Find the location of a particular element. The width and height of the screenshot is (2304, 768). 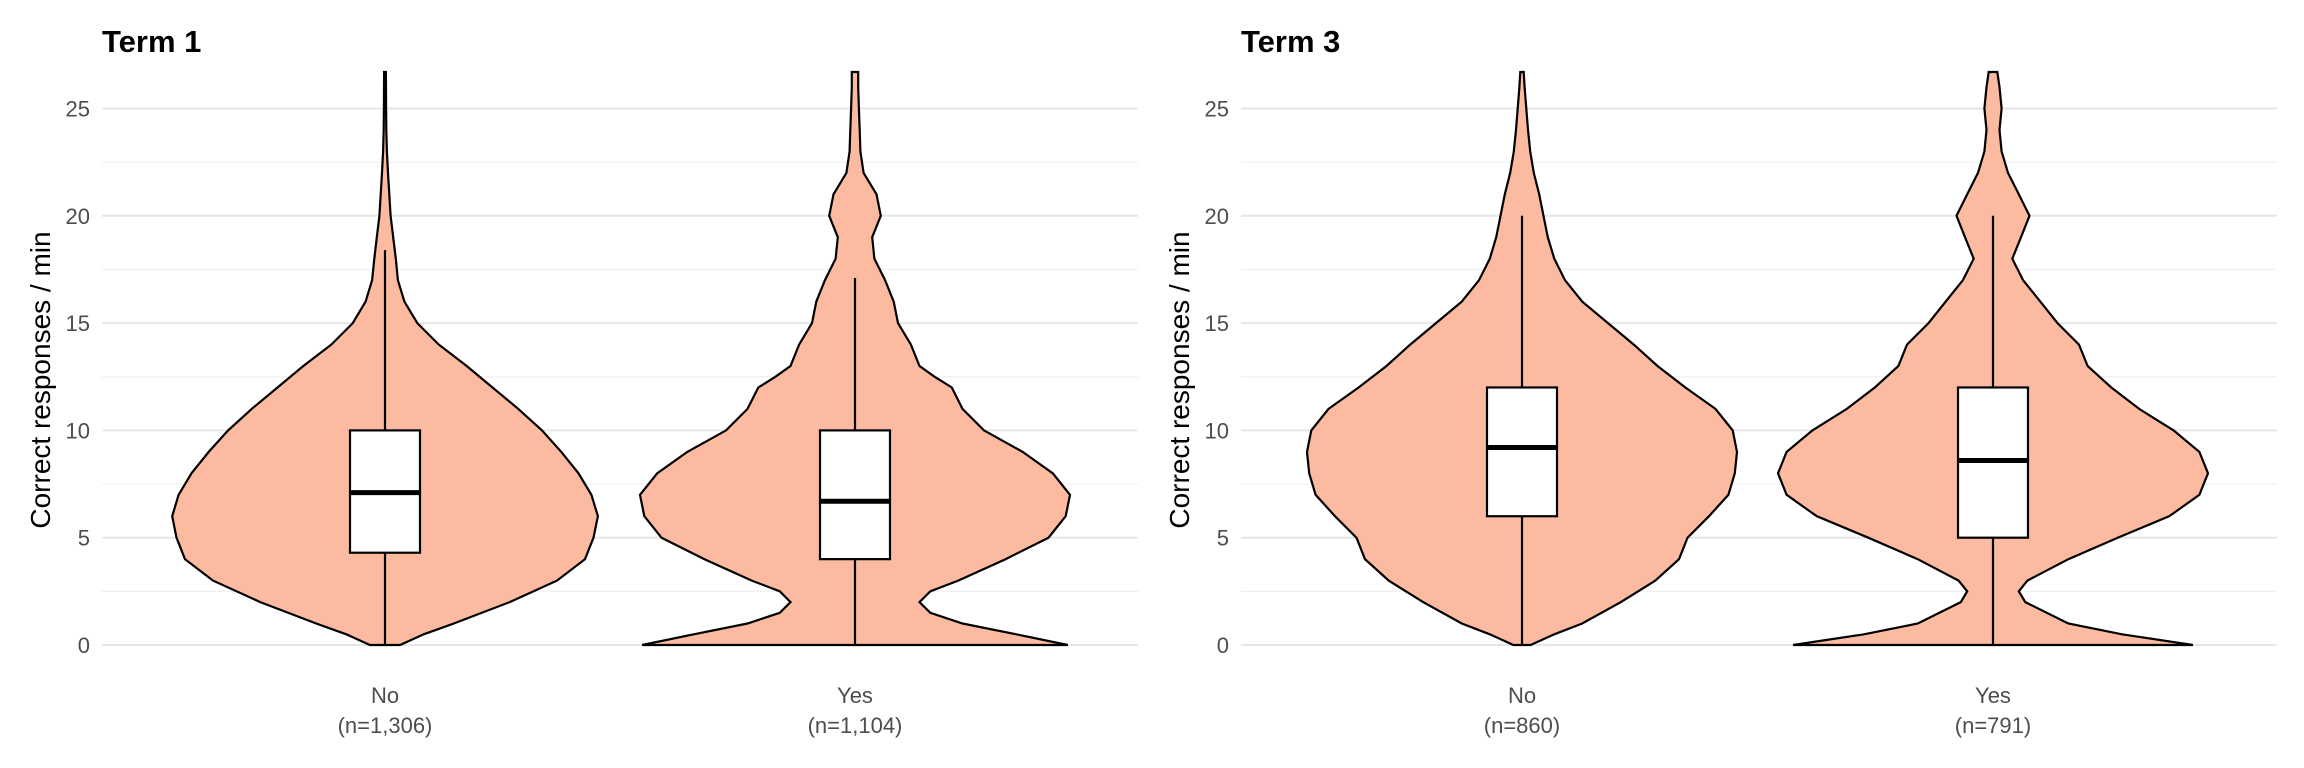

panel-title: Term 1 is located at coordinates (151, 41).